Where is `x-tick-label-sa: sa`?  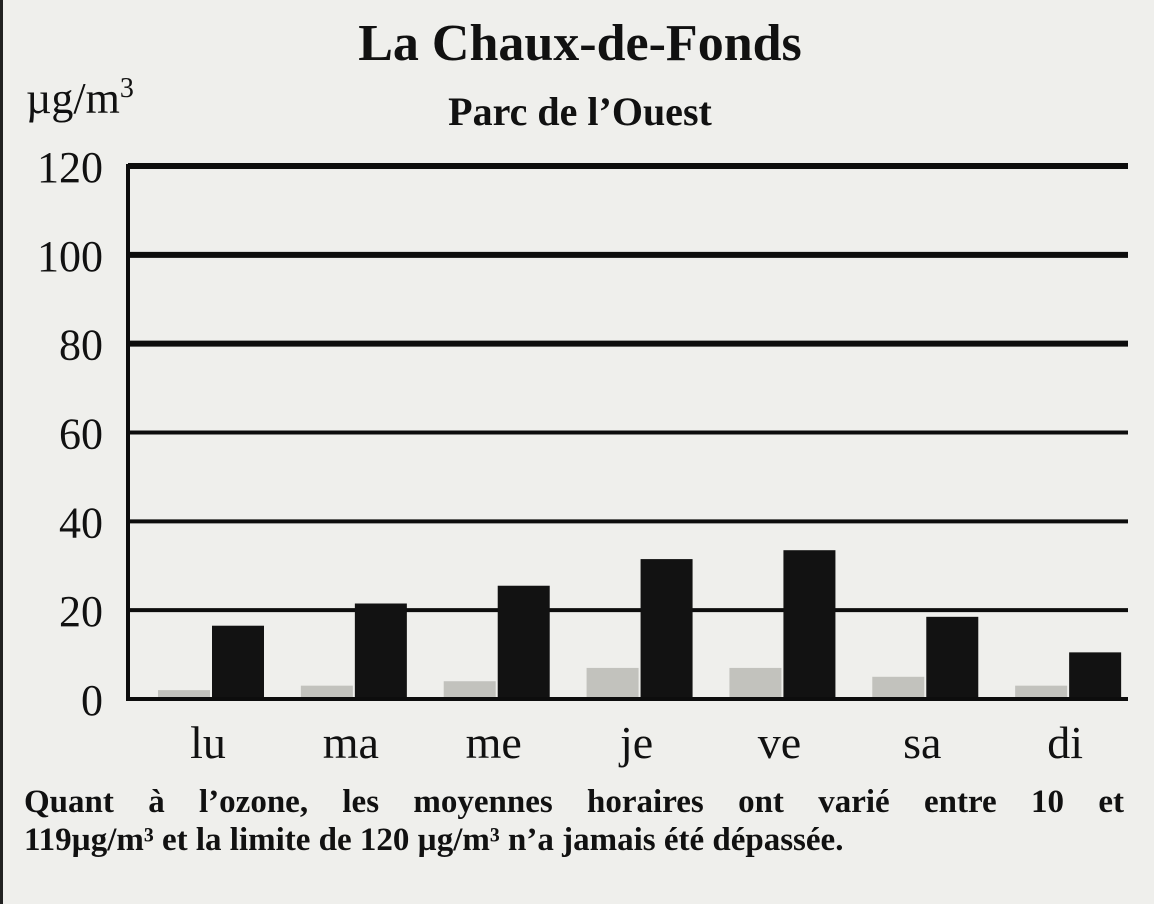
x-tick-label-sa: sa is located at coordinates (922, 742).